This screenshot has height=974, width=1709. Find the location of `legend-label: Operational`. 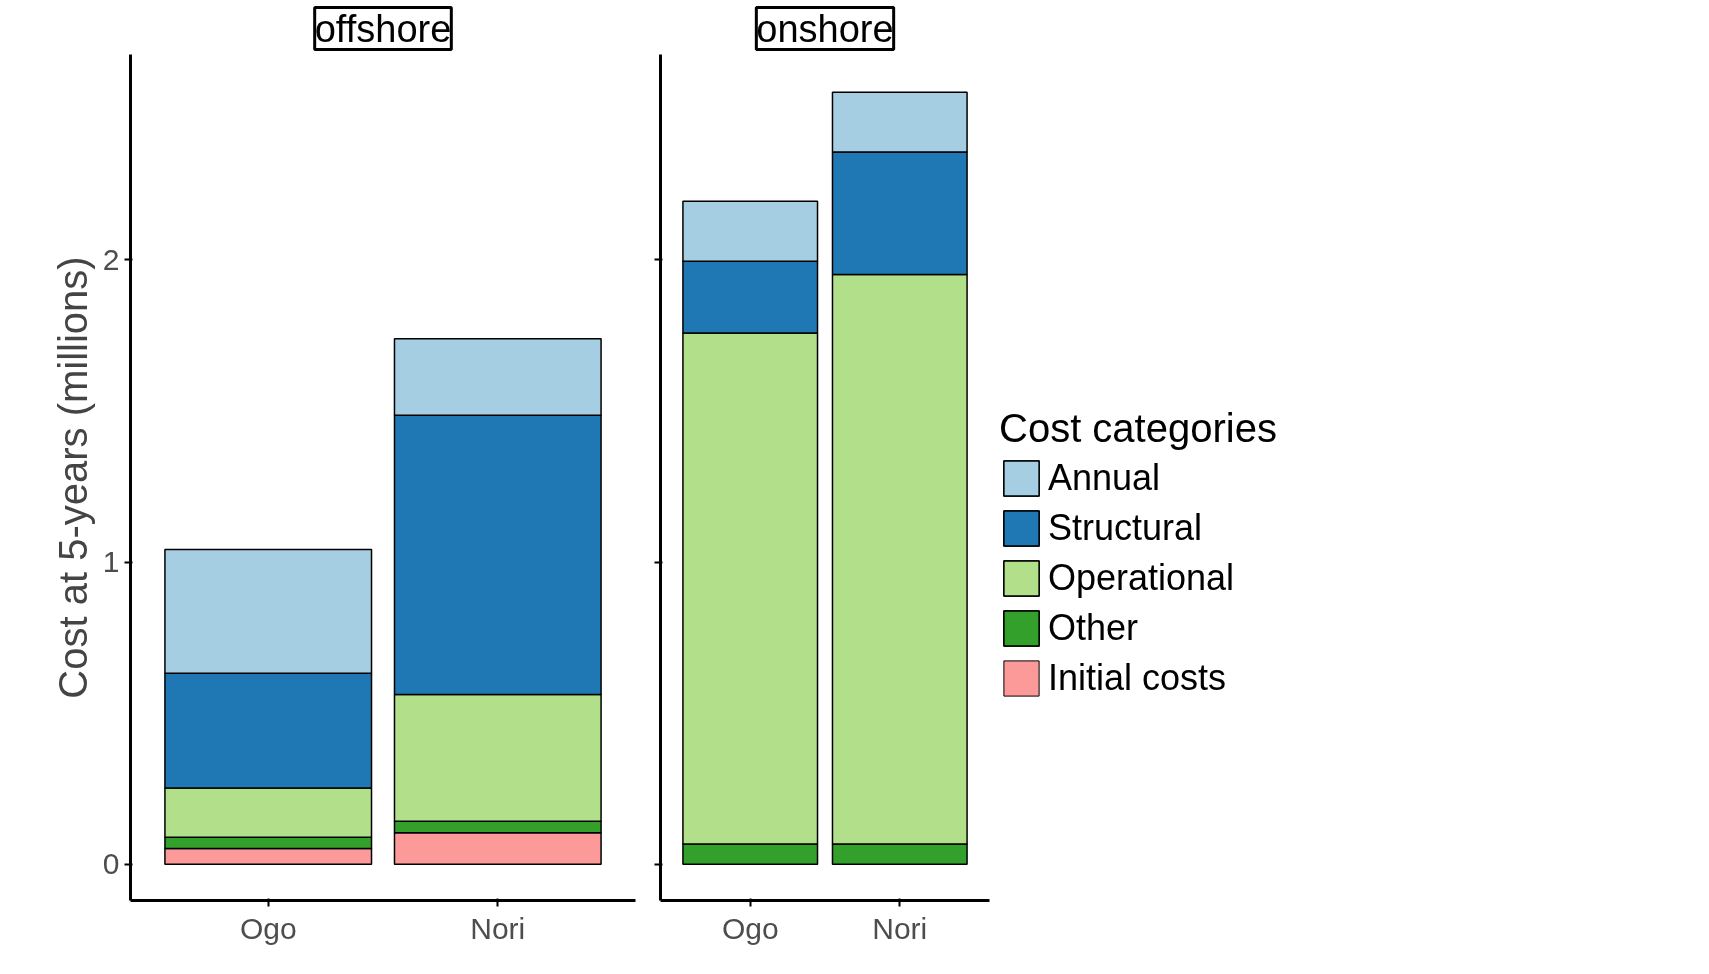

legend-label: Operational is located at coordinates (1141, 578).